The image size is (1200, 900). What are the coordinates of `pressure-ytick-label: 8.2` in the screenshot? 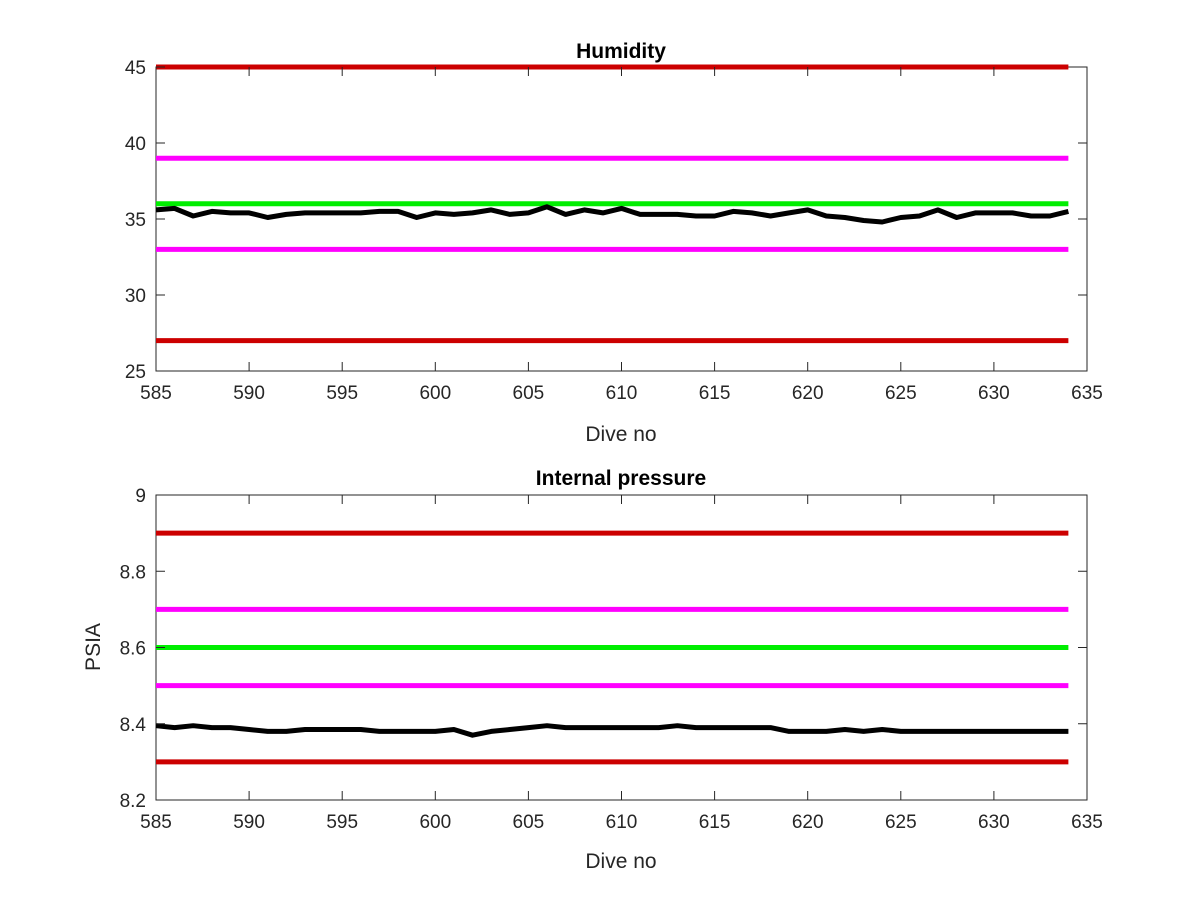 It's located at (133, 801).